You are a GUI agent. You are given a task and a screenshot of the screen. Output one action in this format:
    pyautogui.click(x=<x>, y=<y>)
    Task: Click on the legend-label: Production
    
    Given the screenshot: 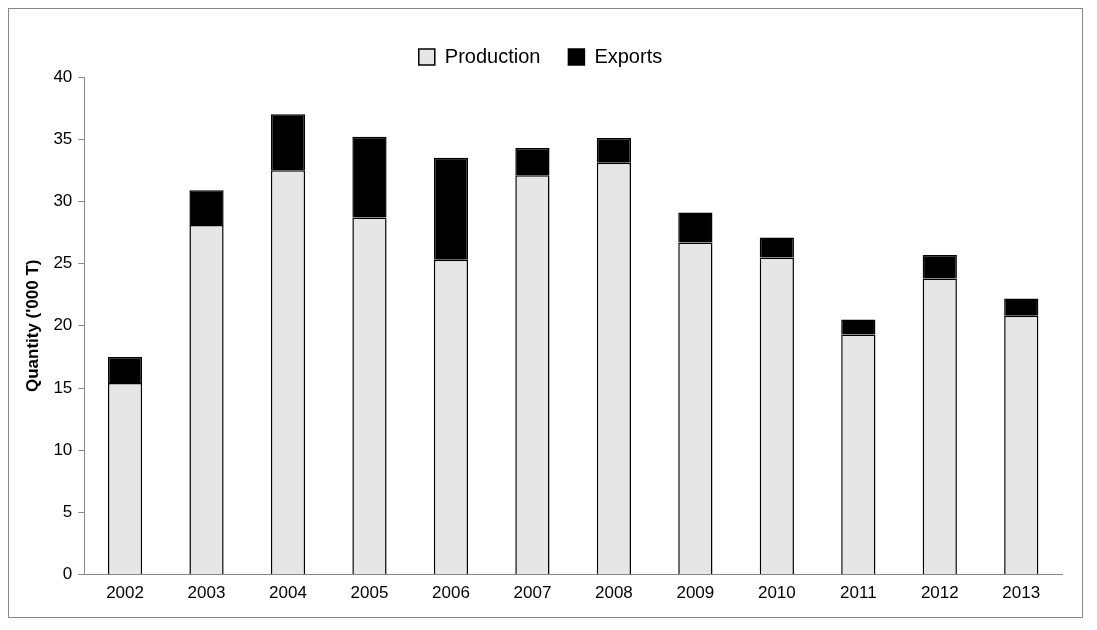 What is the action you would take?
    pyautogui.click(x=492, y=55)
    